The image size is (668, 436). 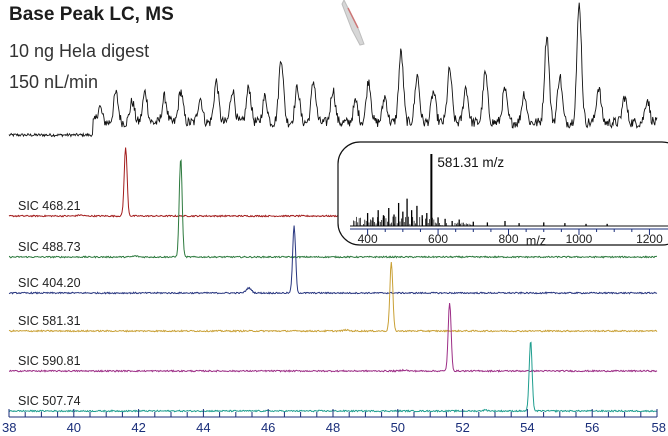 I want to click on x-tick-label-52: 52, so click(x=462, y=427).